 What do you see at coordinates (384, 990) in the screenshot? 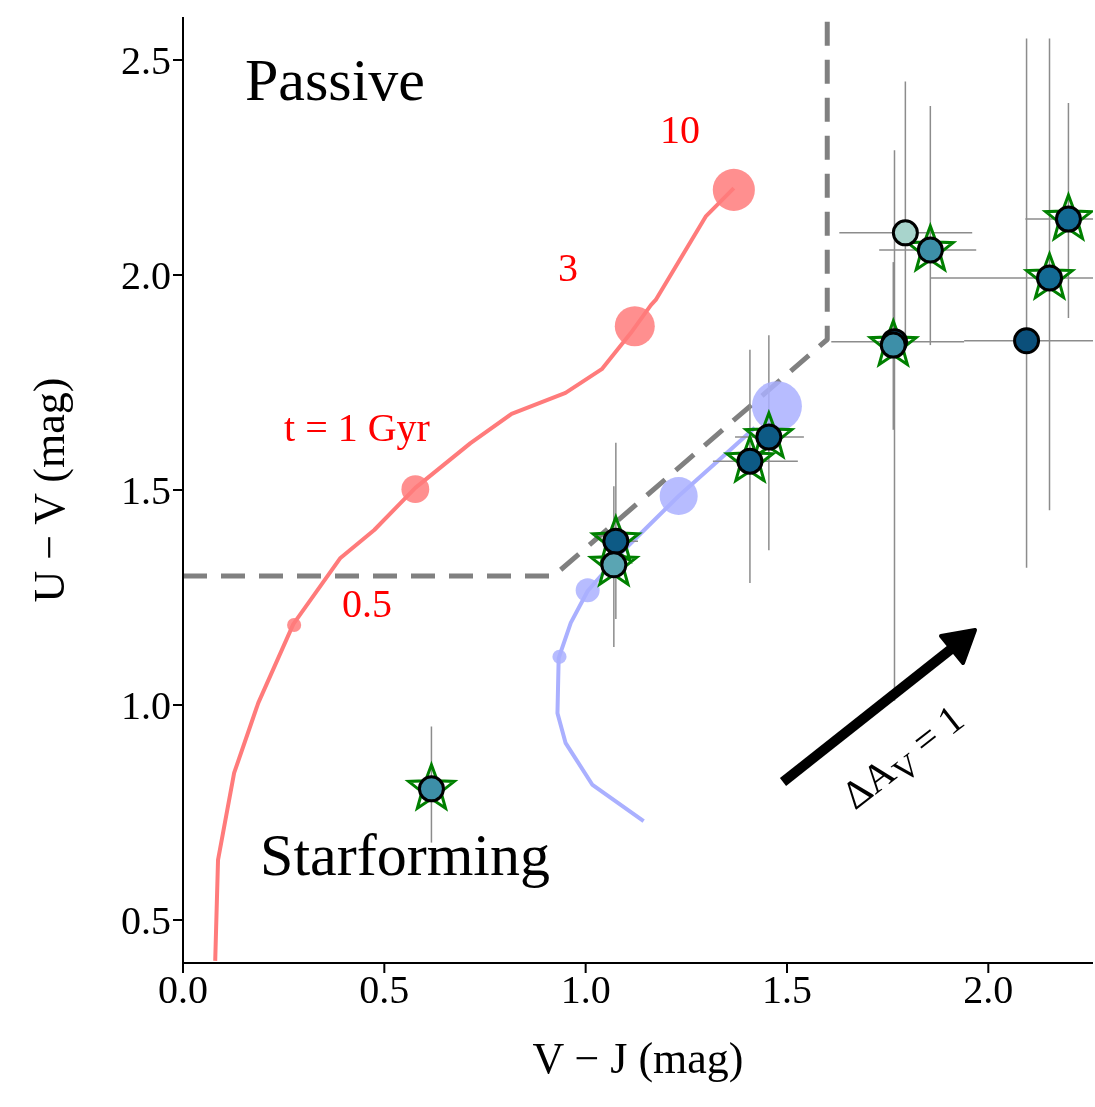
I see `x-tick-label: 0.5` at bounding box center [384, 990].